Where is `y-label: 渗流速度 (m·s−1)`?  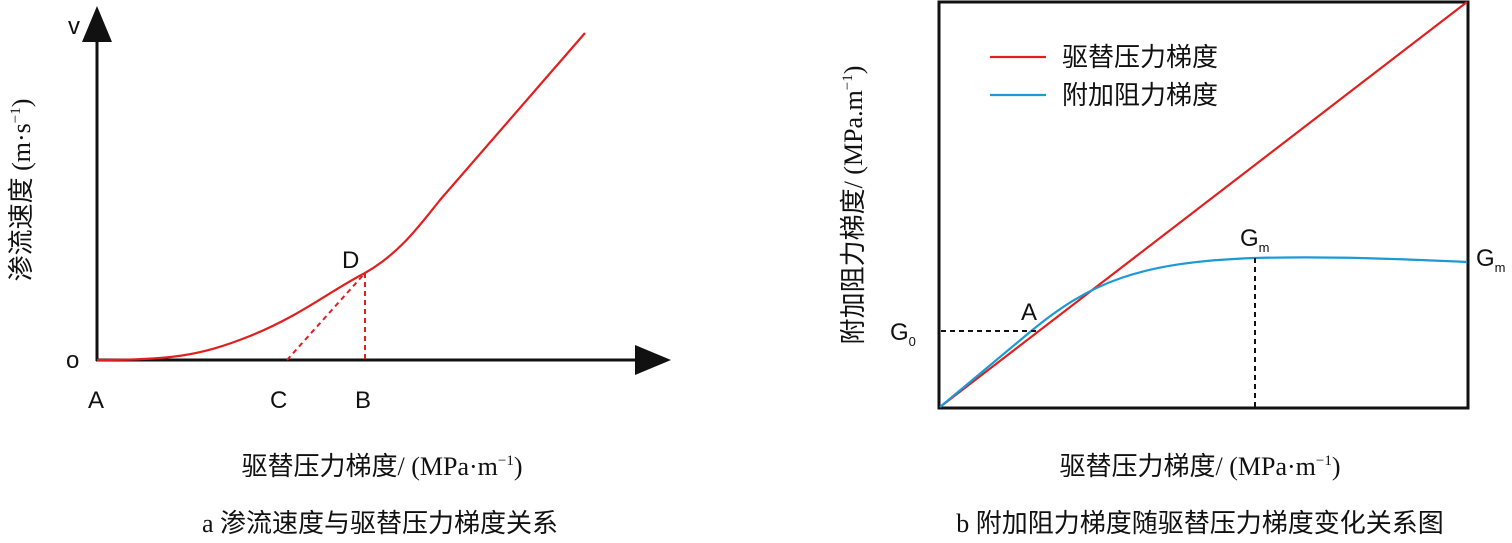
y-label: 渗流速度 (m·s−1) is located at coordinates (21, 190).